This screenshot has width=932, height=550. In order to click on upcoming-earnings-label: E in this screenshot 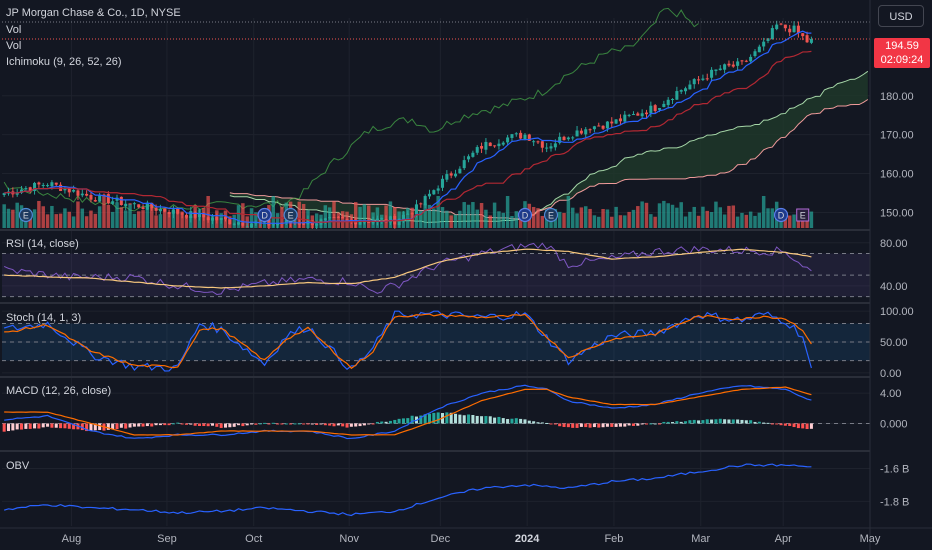, I will do `click(803, 216)`.